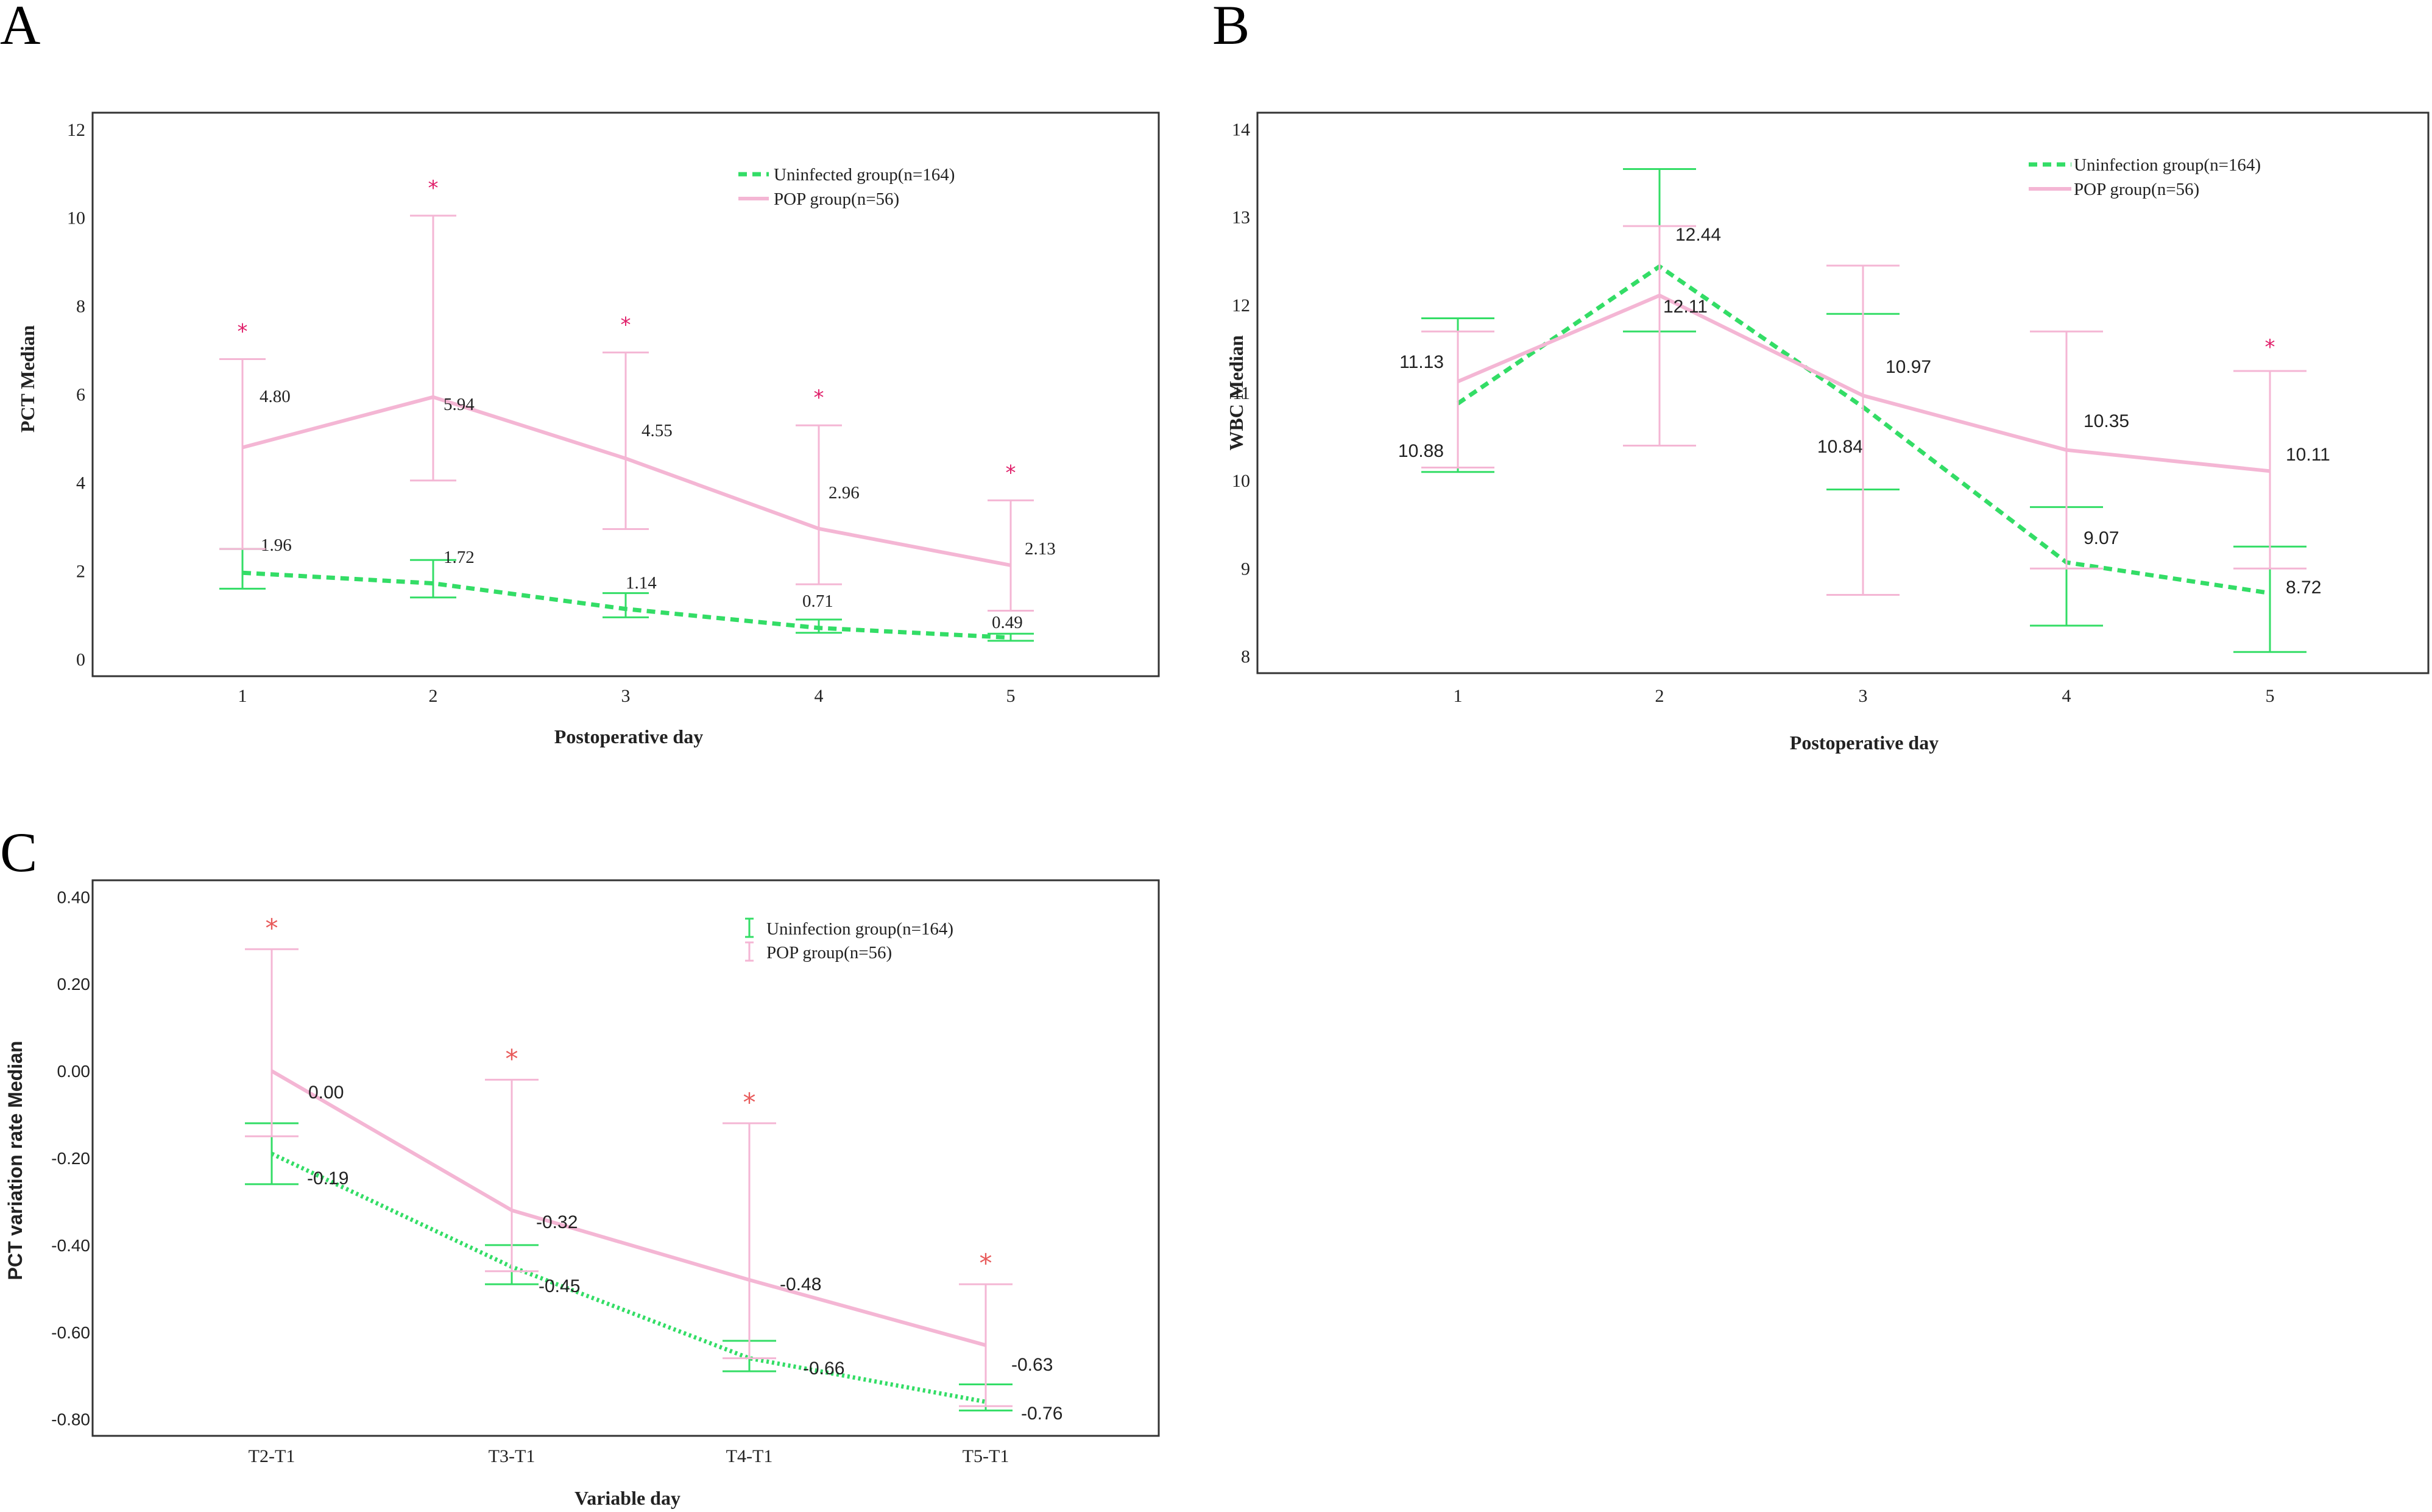  Describe the element at coordinates (1241, 218) in the screenshot. I see `y-tick-label: 13` at that location.